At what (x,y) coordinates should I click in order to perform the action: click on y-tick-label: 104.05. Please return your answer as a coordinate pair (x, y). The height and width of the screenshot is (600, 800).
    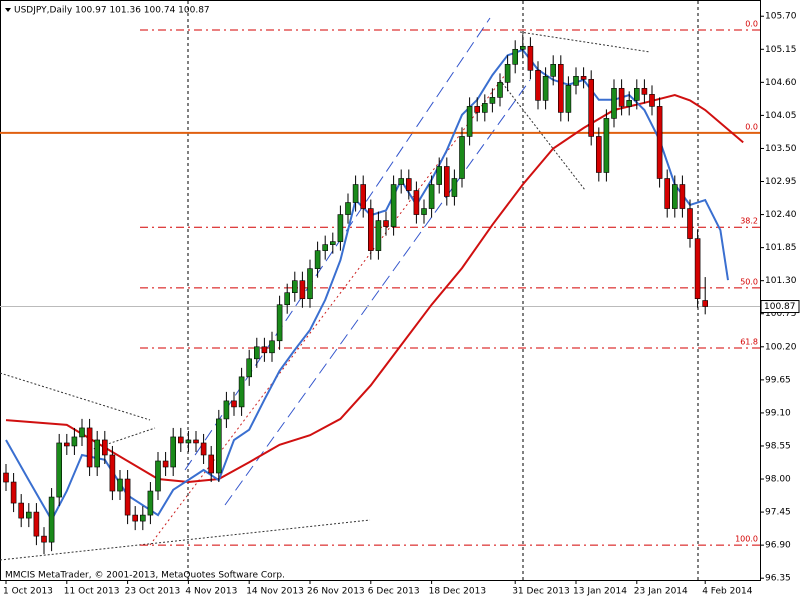
    Looking at the image, I should click on (781, 116).